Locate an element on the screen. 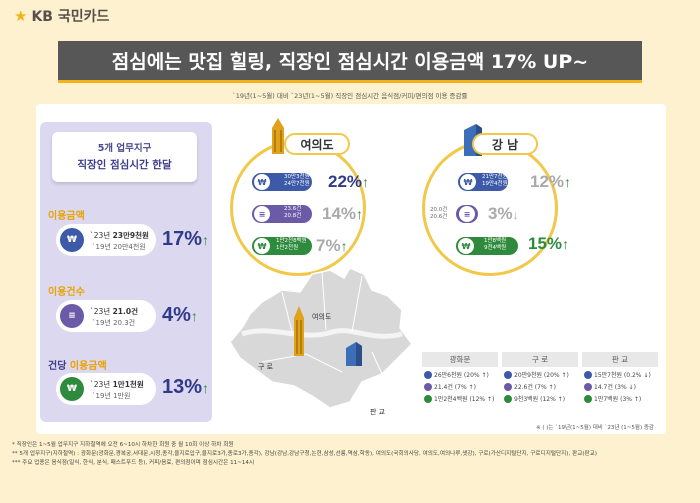 This screenshot has width=700, height=503. table-note: ※ ( )는 `19년(1~5월) 대비 `23년 (1~5월) 증감 is located at coordinates (595, 428).